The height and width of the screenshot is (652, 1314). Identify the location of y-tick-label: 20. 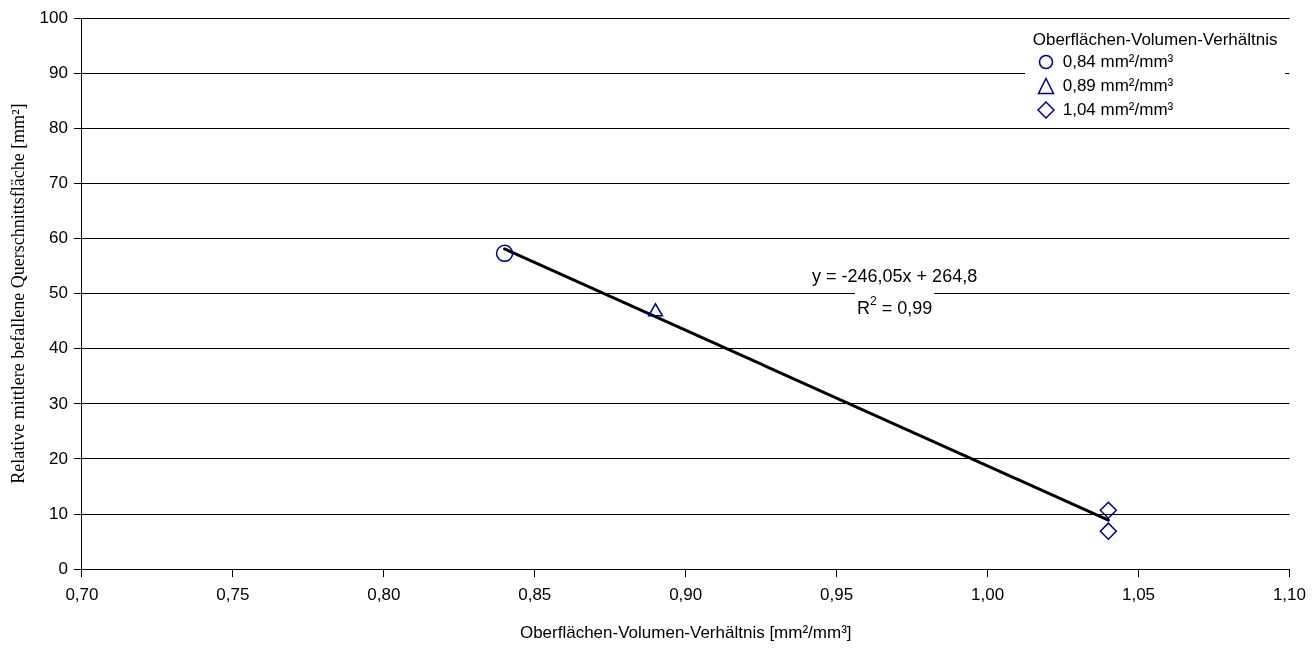
(58, 458).